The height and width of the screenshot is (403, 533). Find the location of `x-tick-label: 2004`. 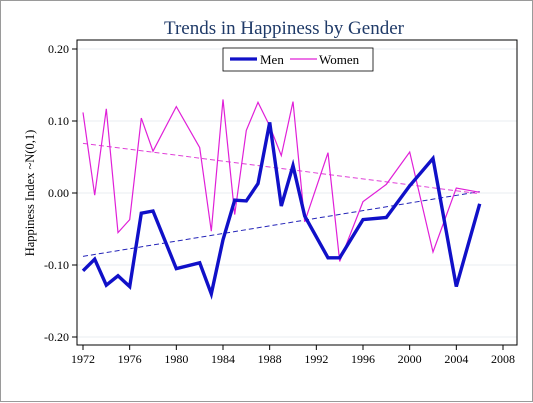

x-tick-label: 2004 is located at coordinates (456, 359).